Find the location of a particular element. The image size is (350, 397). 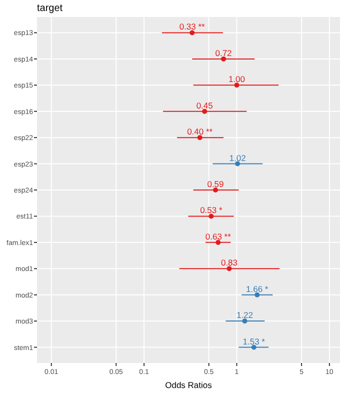

data-label: 0.63 ** is located at coordinates (218, 236).